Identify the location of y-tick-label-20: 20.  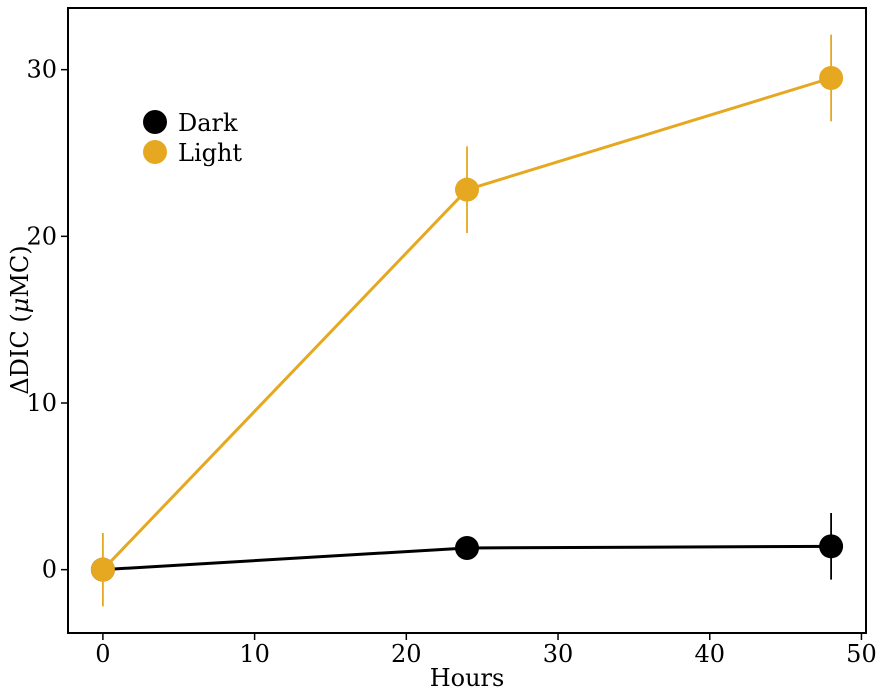
(41, 236).